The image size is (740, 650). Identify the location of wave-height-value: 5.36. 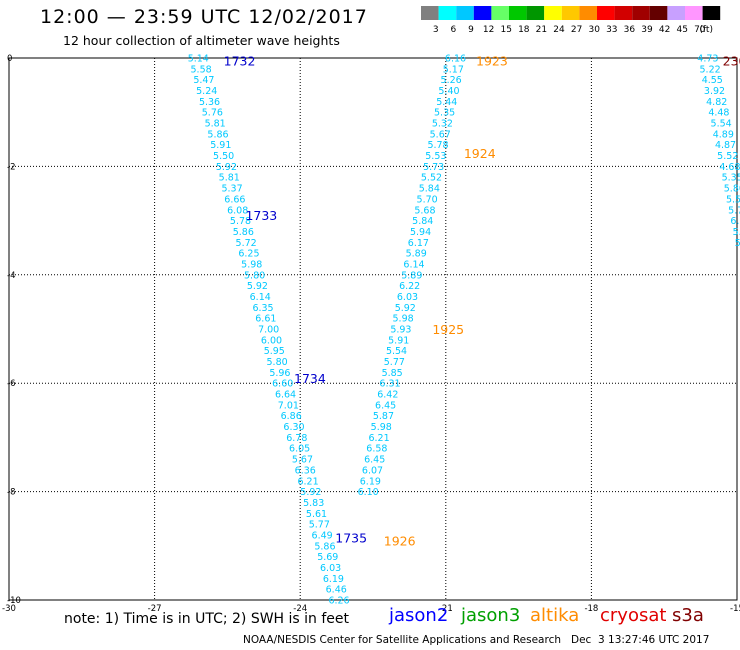
(209, 102).